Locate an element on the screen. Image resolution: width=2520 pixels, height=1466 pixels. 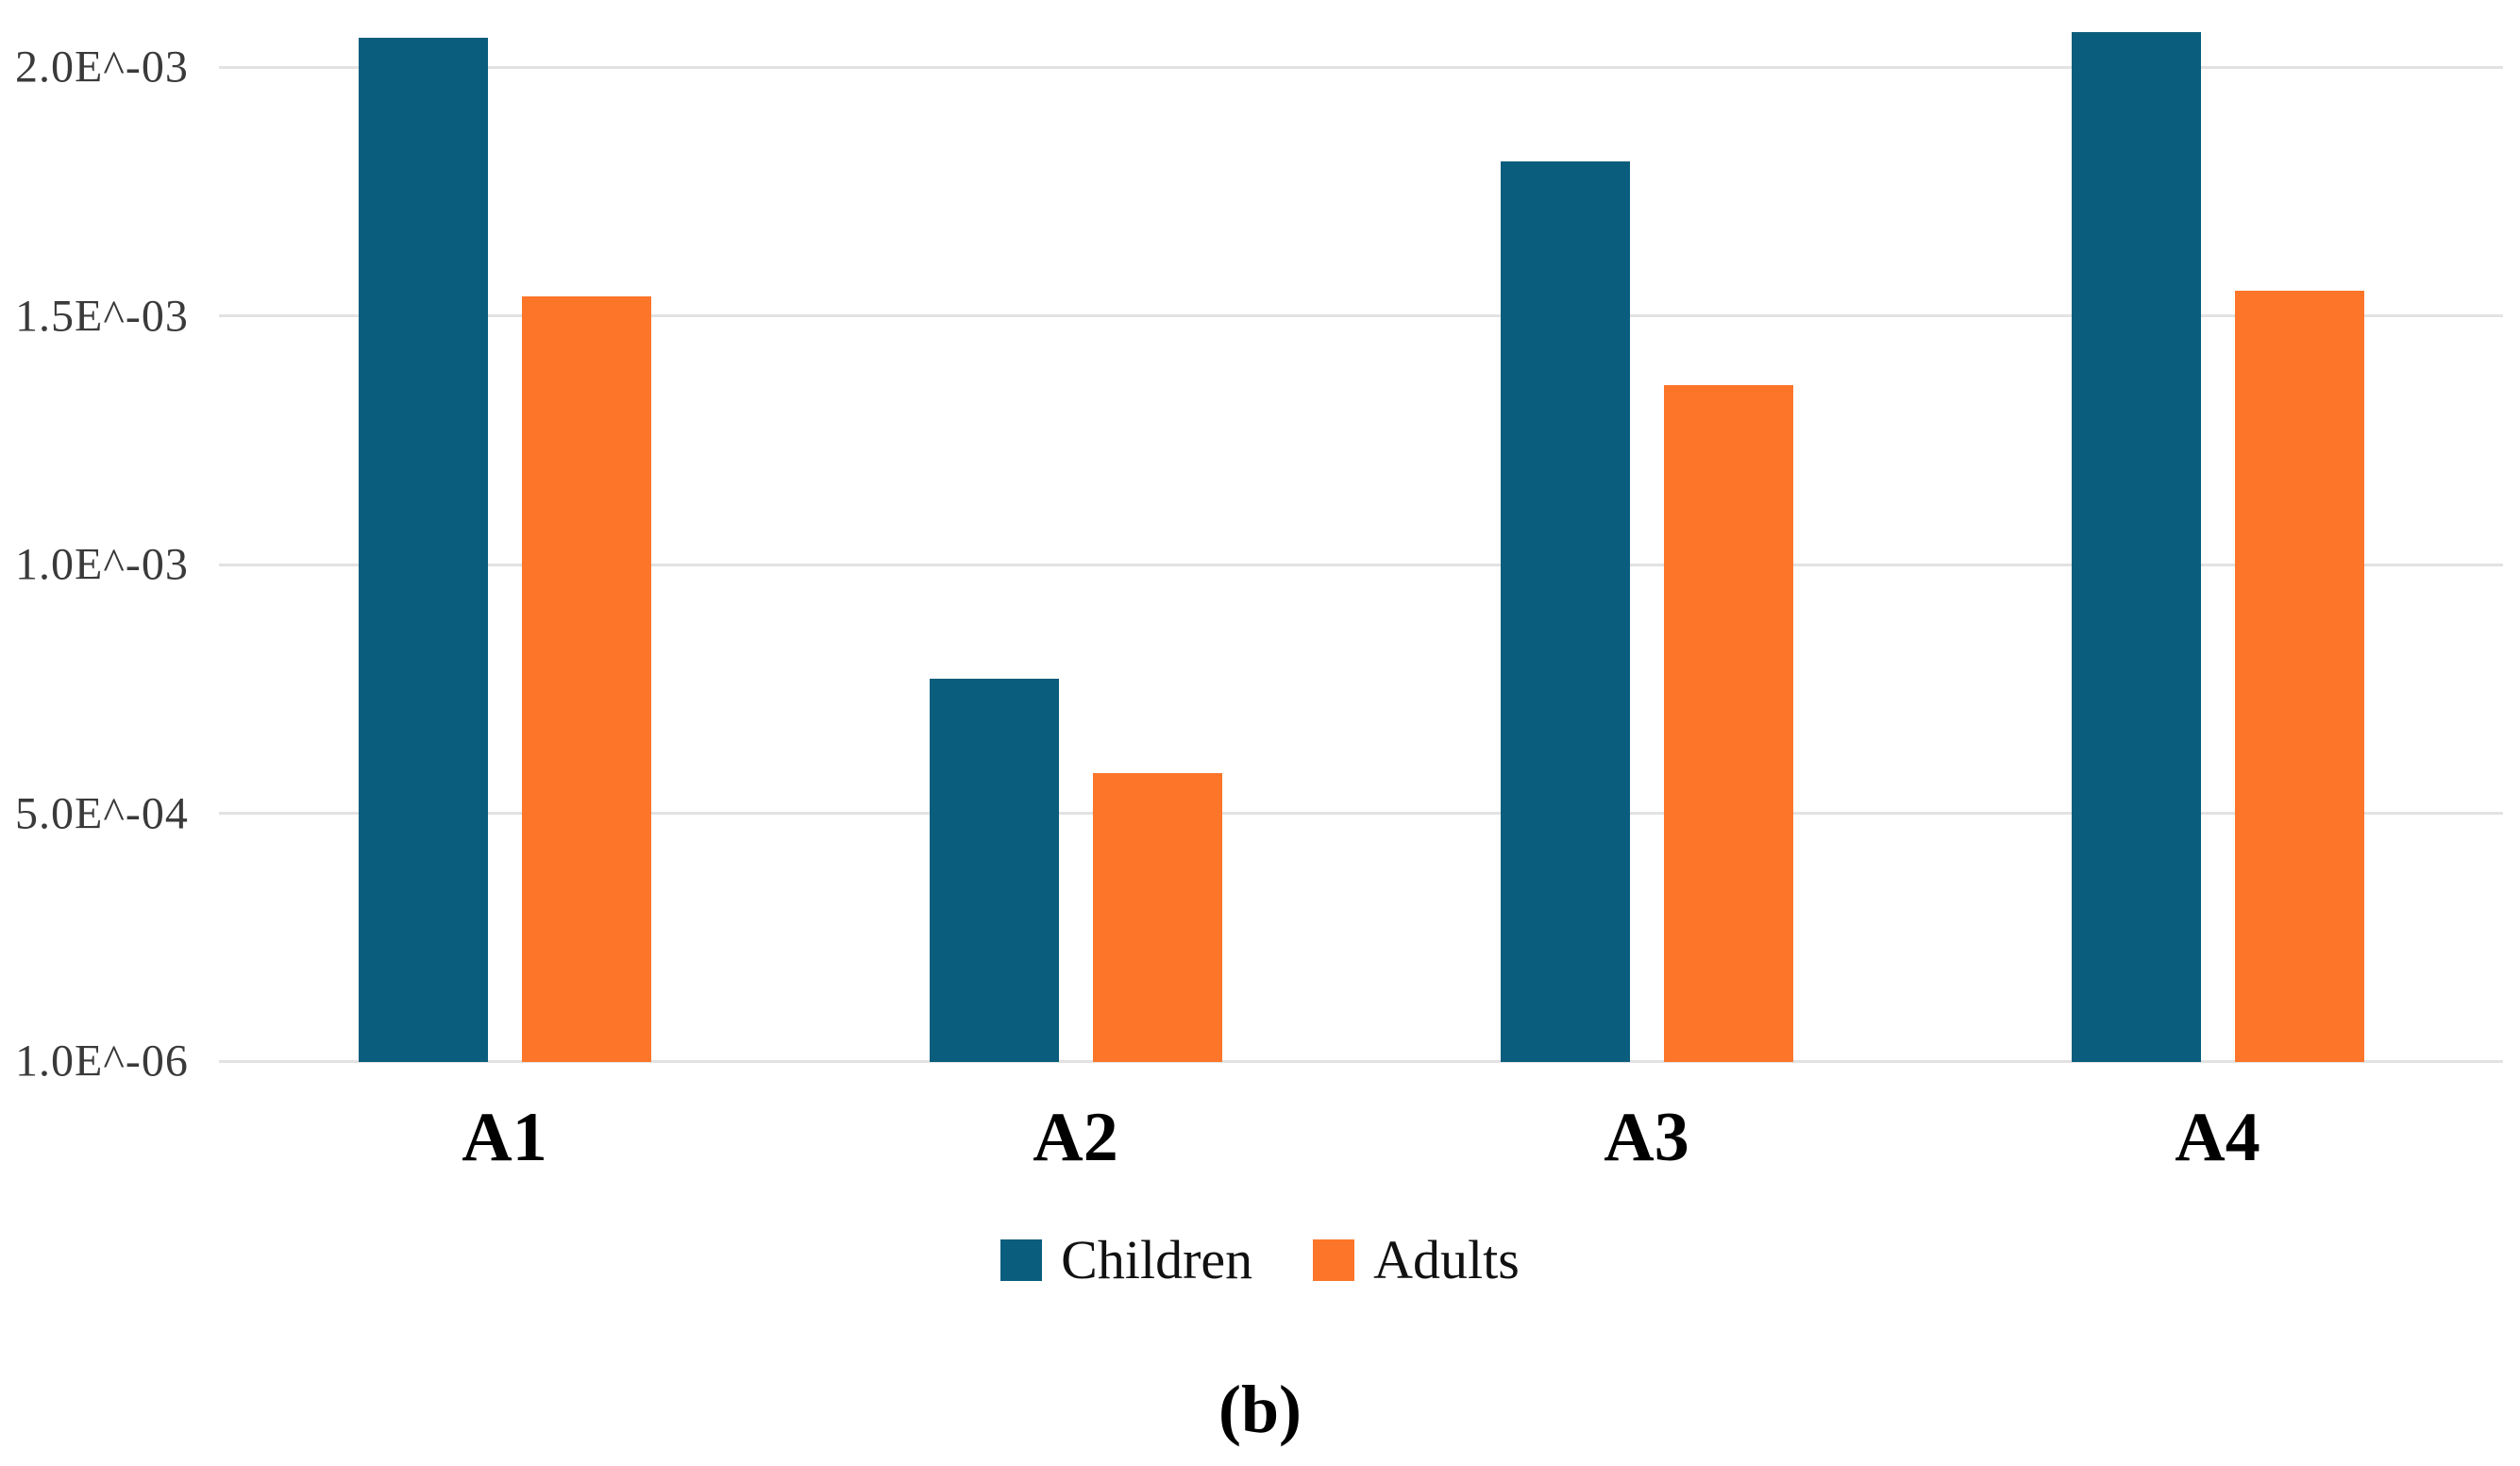
legend-swatch-adults is located at coordinates (1334, 1260).